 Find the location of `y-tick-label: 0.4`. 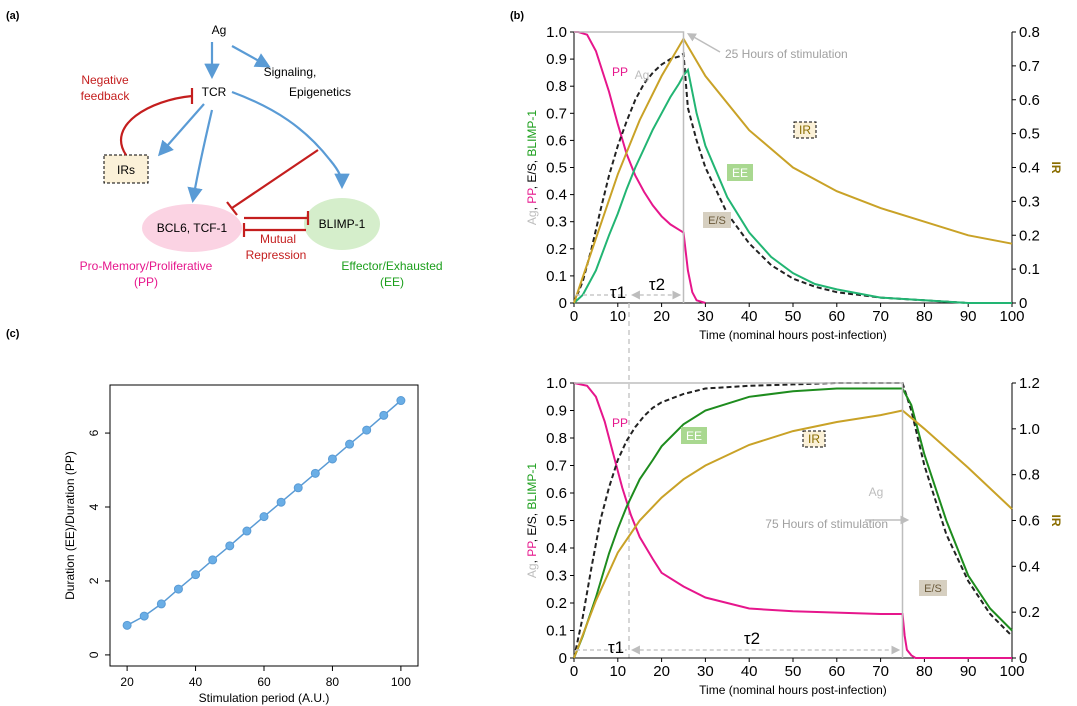

y-tick-label: 0.4 is located at coordinates (556, 548).